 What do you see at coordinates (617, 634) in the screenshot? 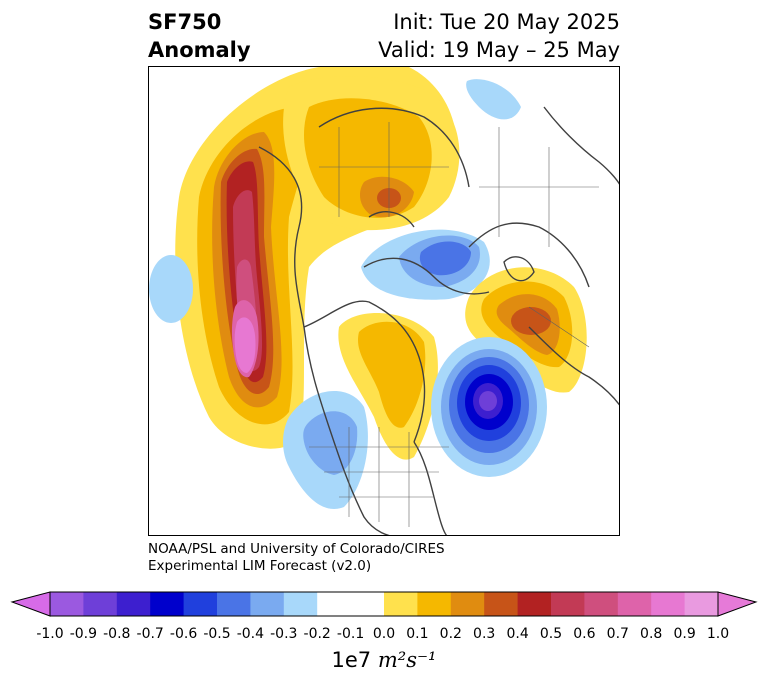
I see `colorbar-tick-label: 0.7` at bounding box center [617, 634].